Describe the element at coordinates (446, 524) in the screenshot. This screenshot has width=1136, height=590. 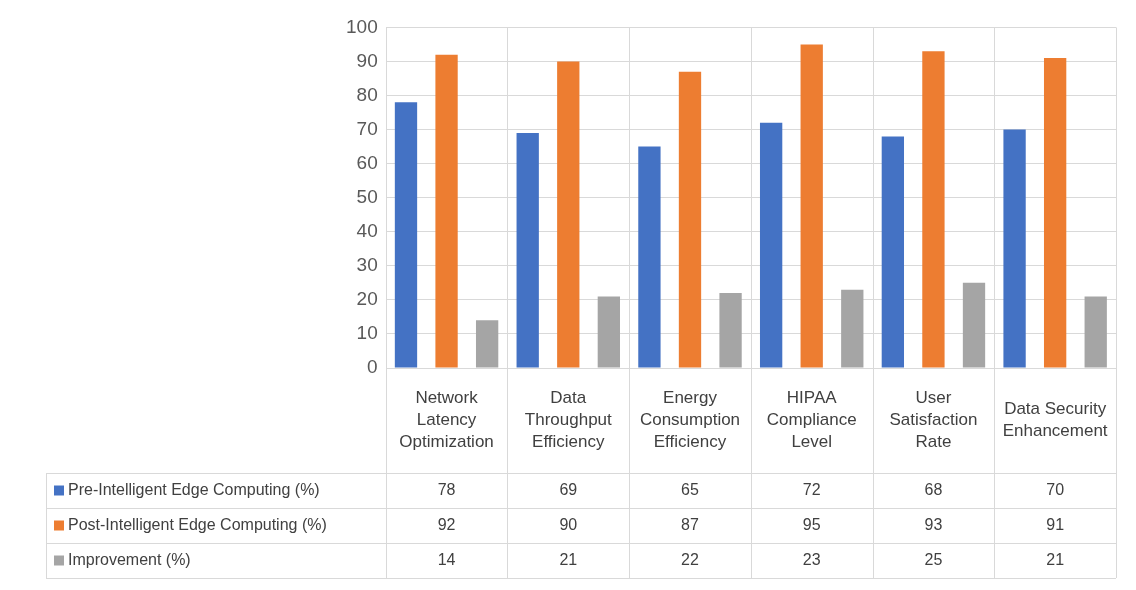
I see `data-label: 92` at that location.